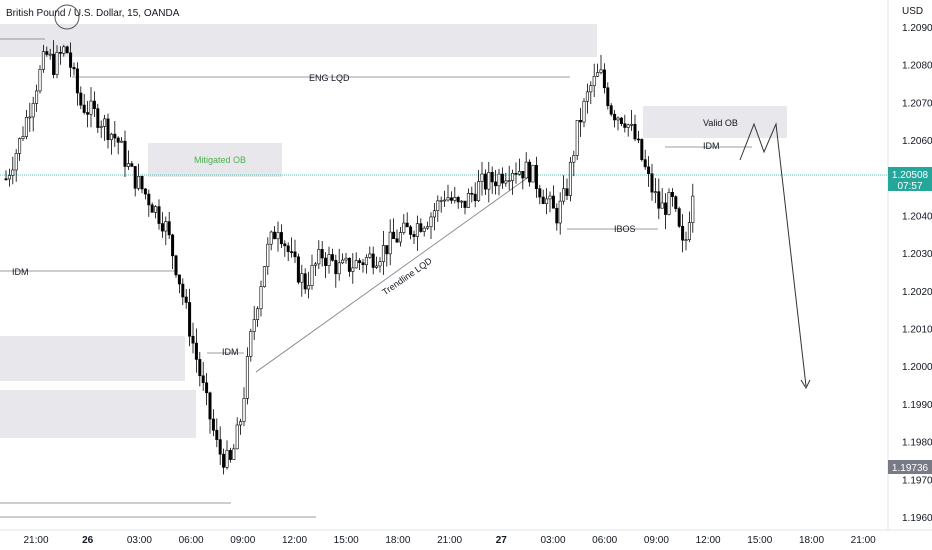 The height and width of the screenshot is (550, 932). I want to click on time-tick-label: 09:00, so click(656, 540).